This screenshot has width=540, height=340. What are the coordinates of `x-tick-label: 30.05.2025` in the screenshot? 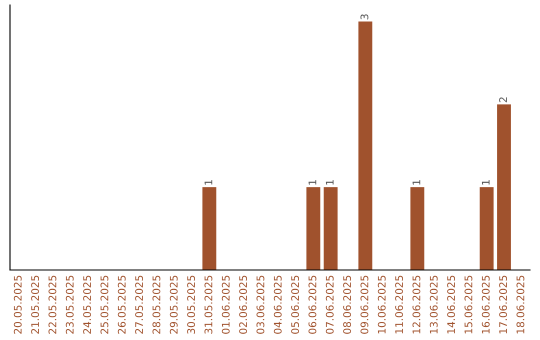 It's located at (191, 305).